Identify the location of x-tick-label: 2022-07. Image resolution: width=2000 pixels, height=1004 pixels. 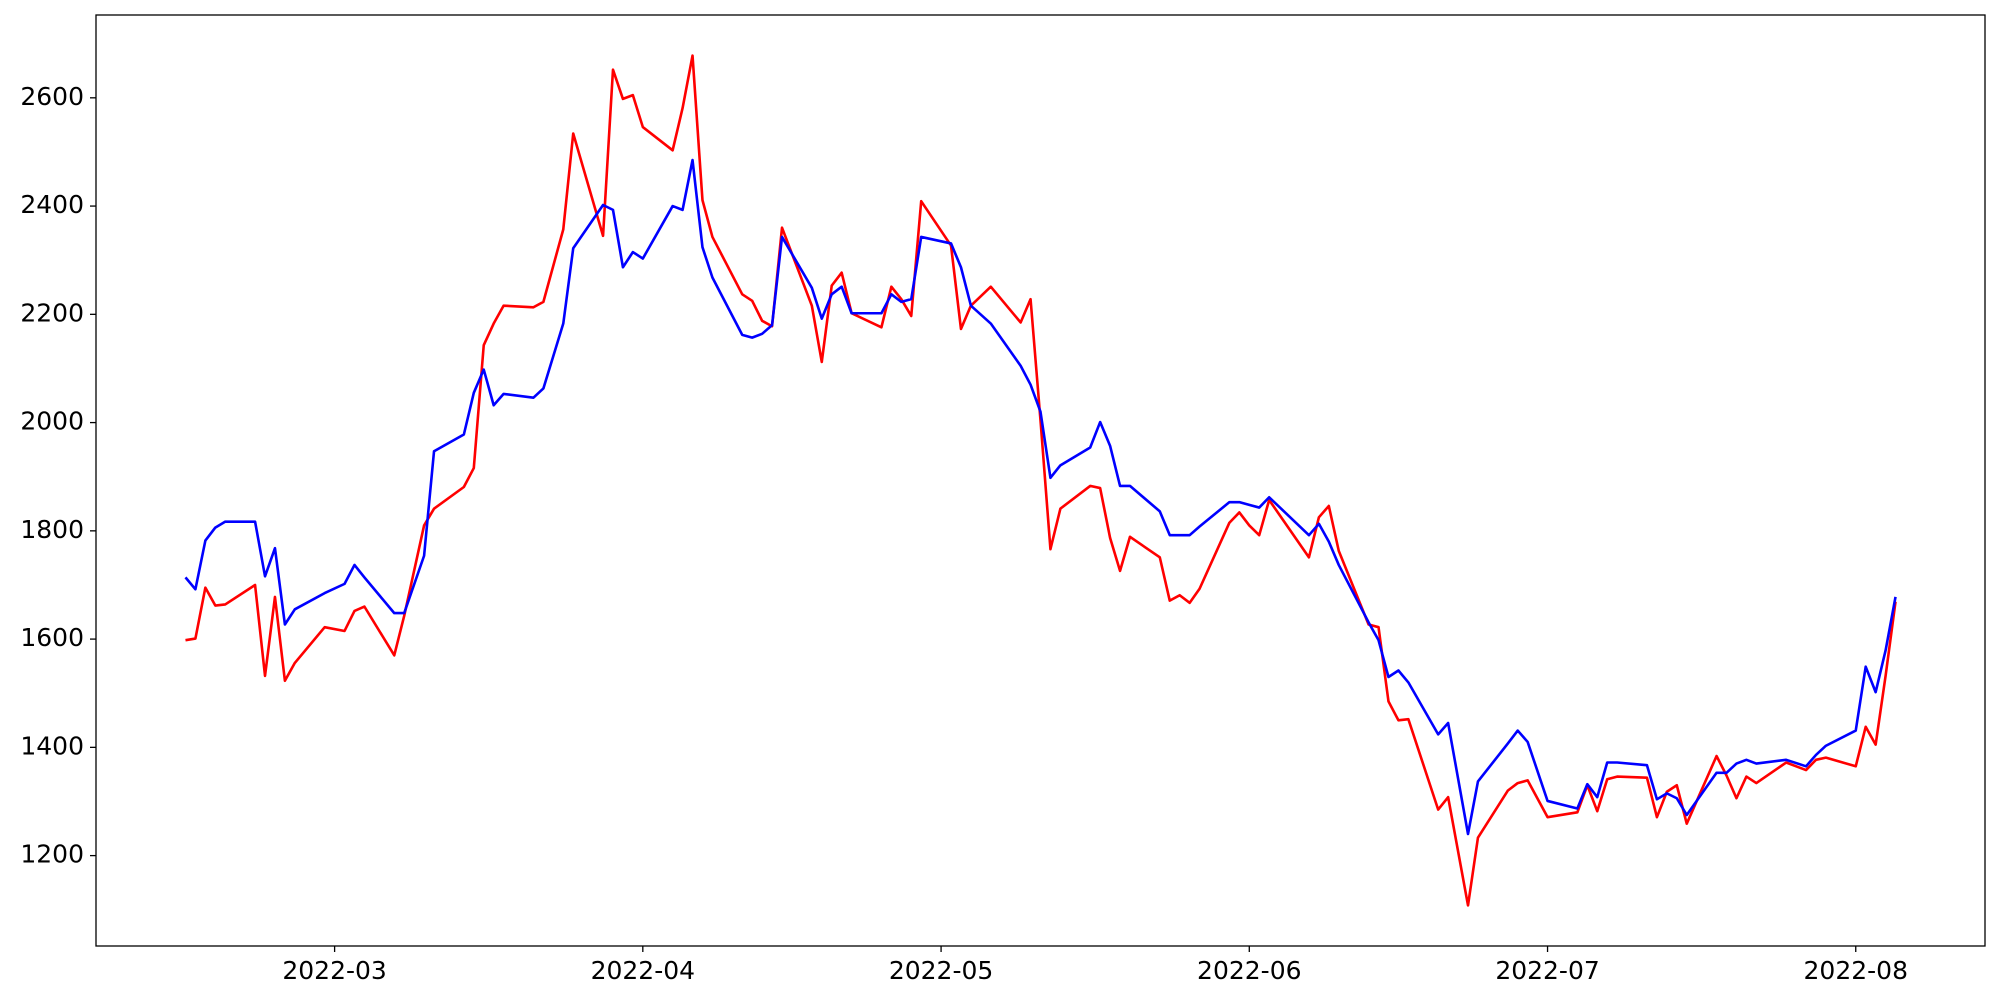
(1547, 970).